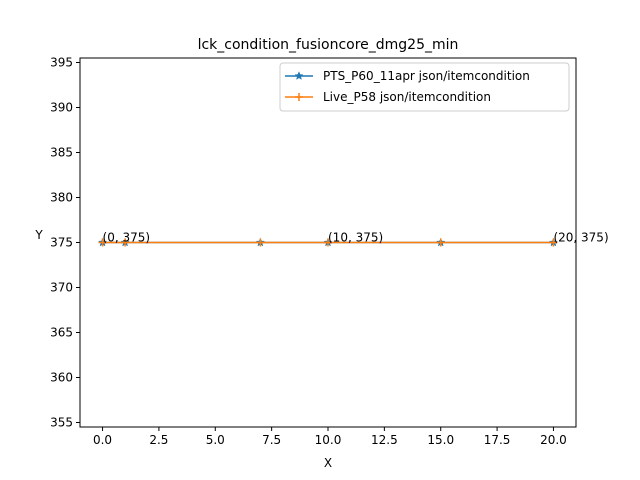  Describe the element at coordinates (440, 440) in the screenshot. I see `x-tick-label: 15.0` at that location.